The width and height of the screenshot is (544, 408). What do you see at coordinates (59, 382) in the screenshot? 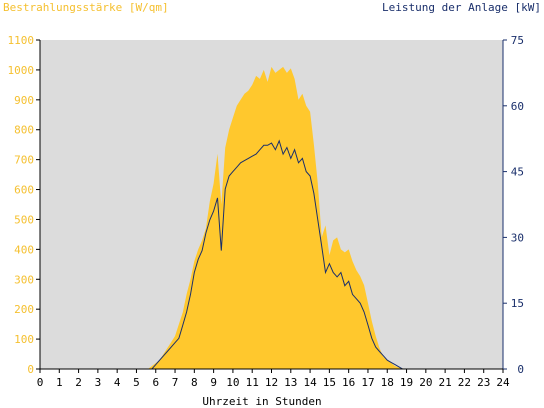
I see `x-tick-label: 1` at bounding box center [59, 382].